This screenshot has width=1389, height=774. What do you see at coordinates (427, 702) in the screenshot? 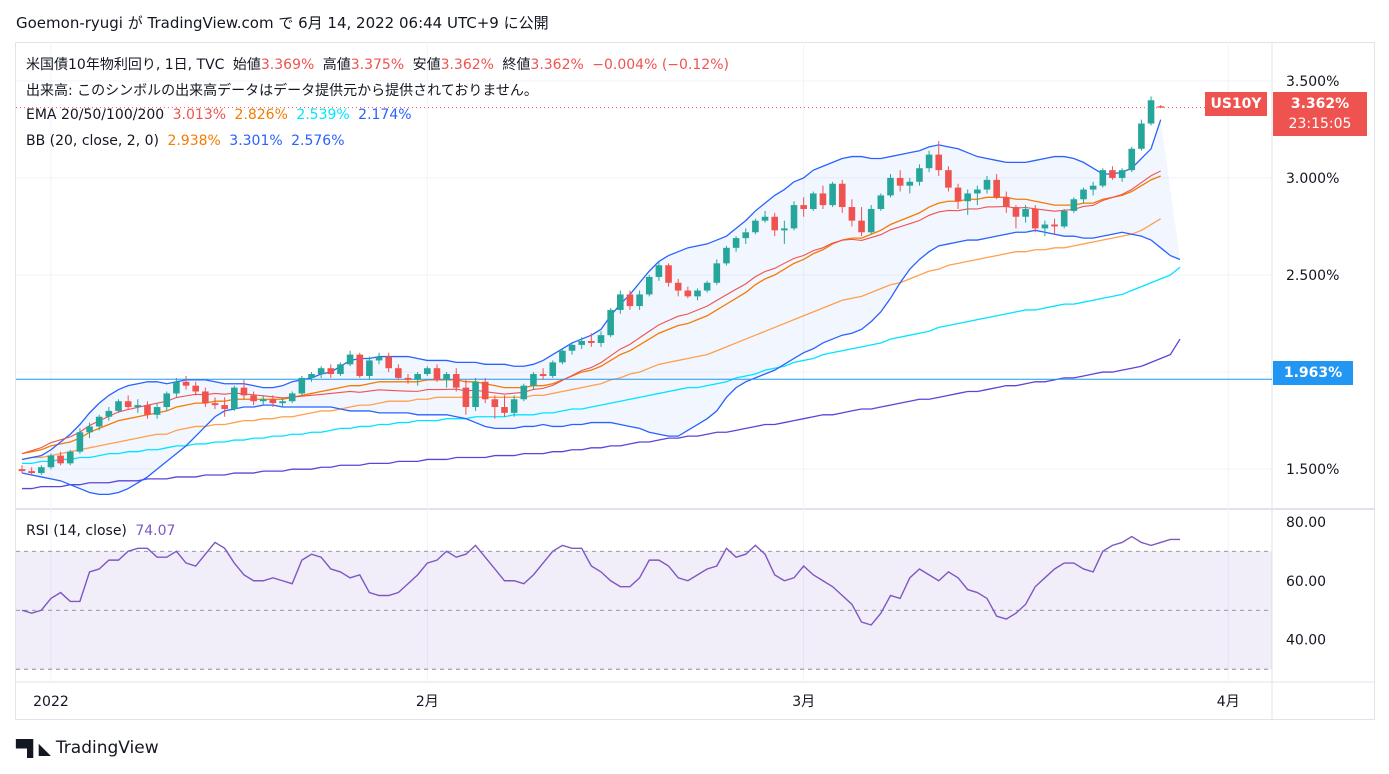
I see `time-tick-label: 2月` at bounding box center [427, 702].